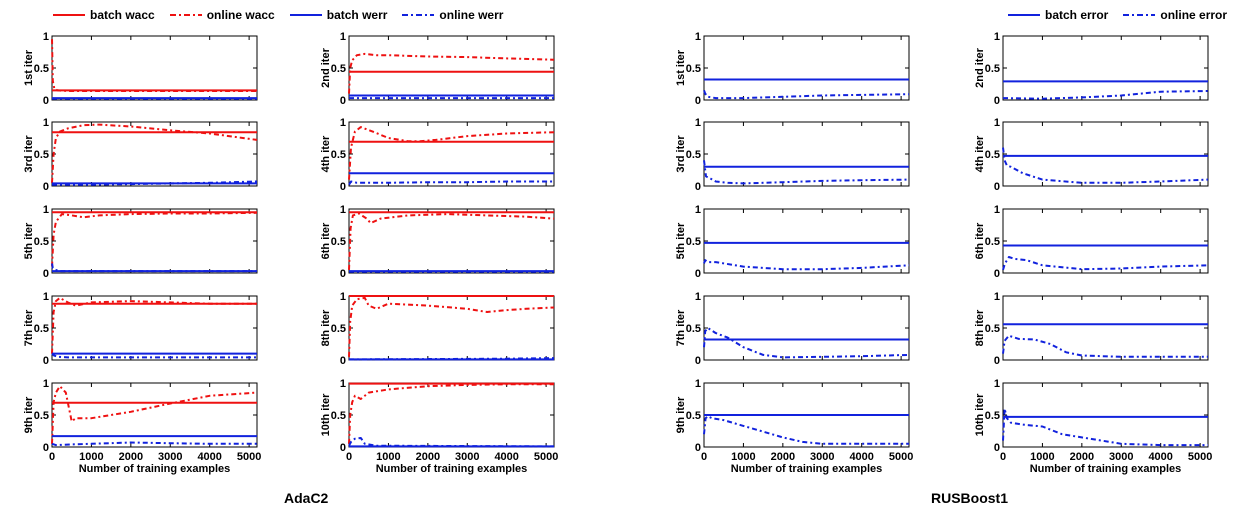 Image resolution: width=1244 pixels, height=510 pixels. I want to click on x-tick-label: 0, so click(1003, 457).